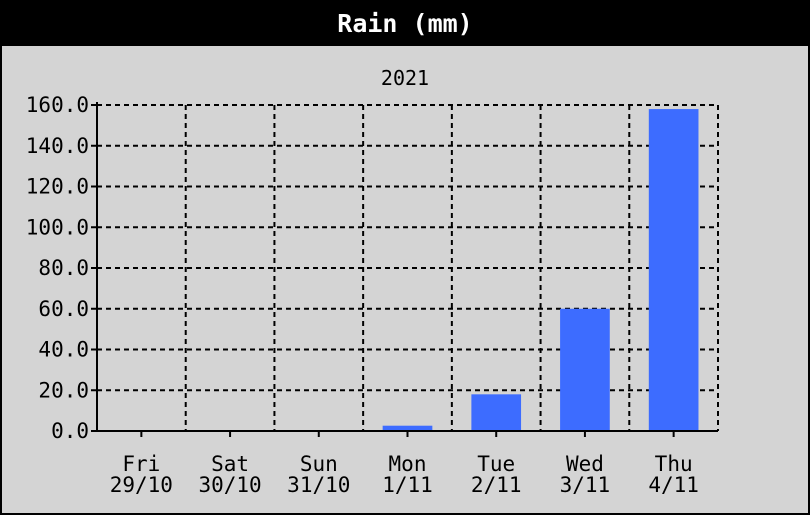  I want to click on x-tick-label-date: 1/11, so click(407, 485).